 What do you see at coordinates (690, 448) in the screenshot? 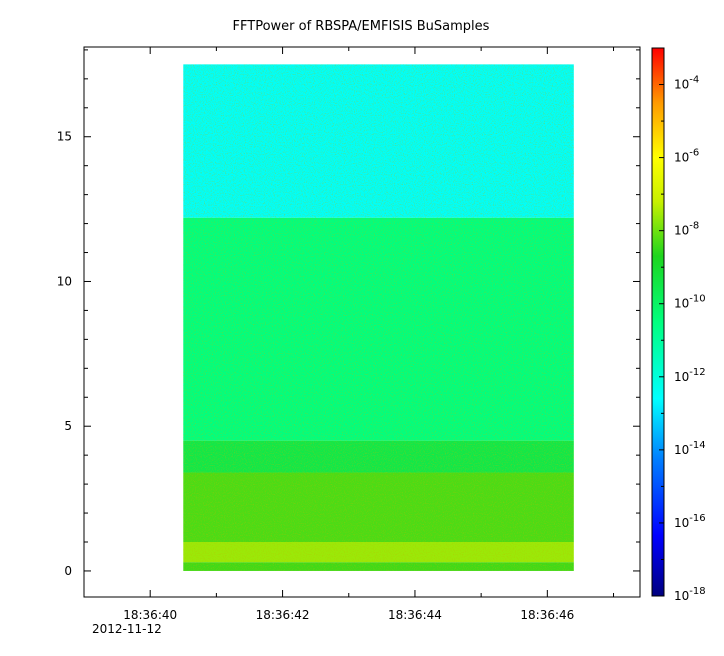
I see `colorbar-tick-label: 10⁻¹⁴` at bounding box center [690, 448].